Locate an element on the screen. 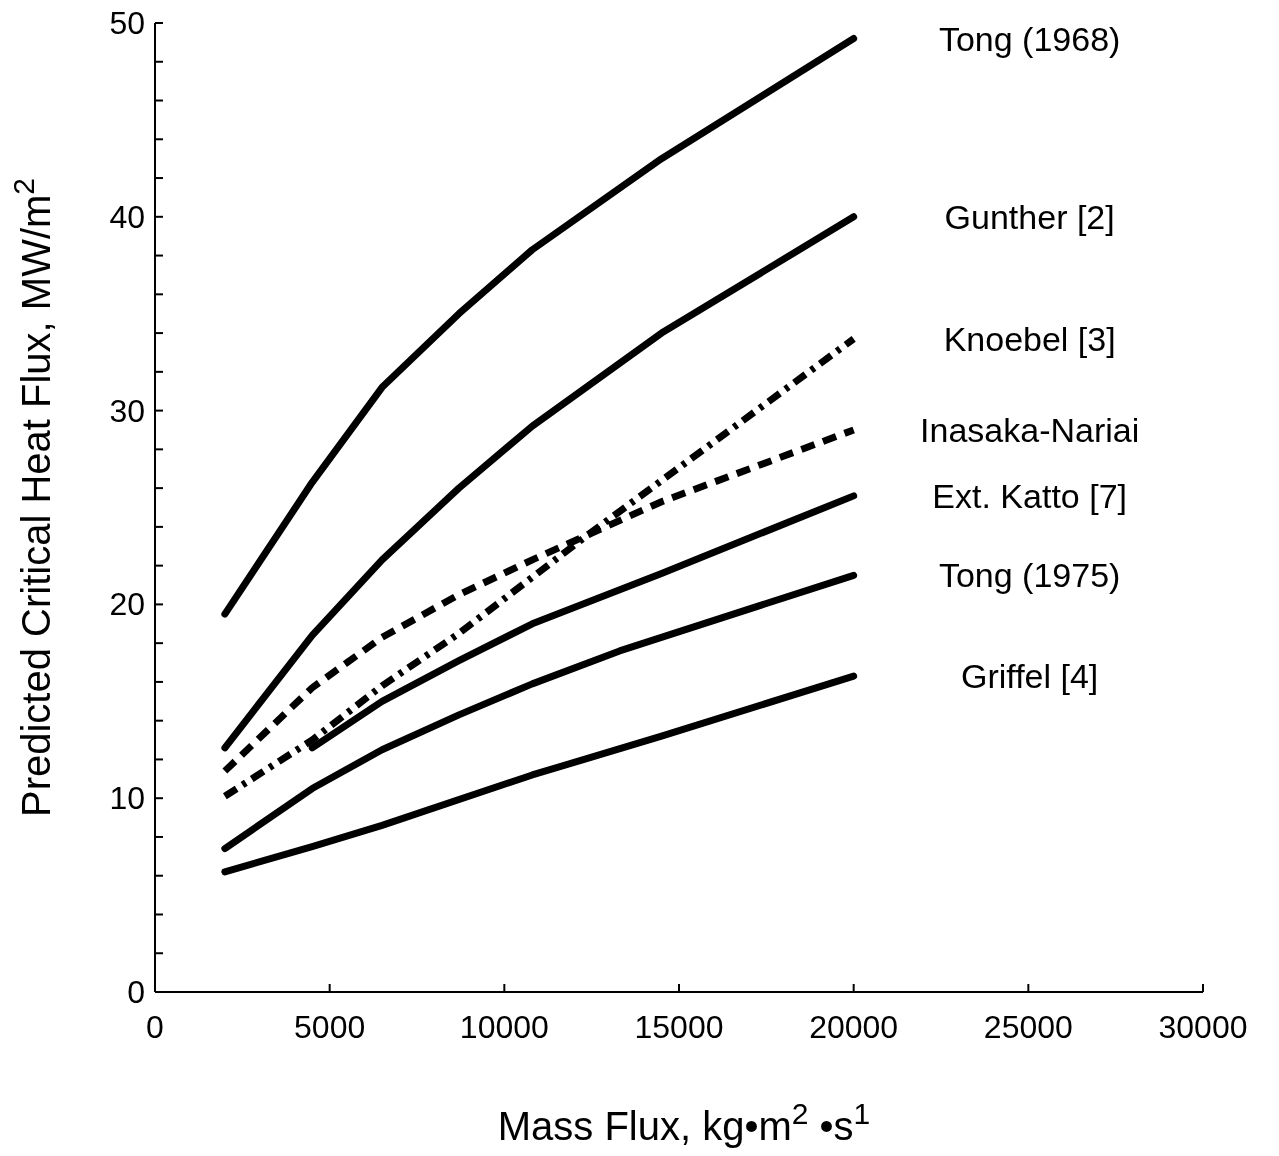 This screenshot has width=1279, height=1156. x-tick-label: 25000 is located at coordinates (1028, 1027).